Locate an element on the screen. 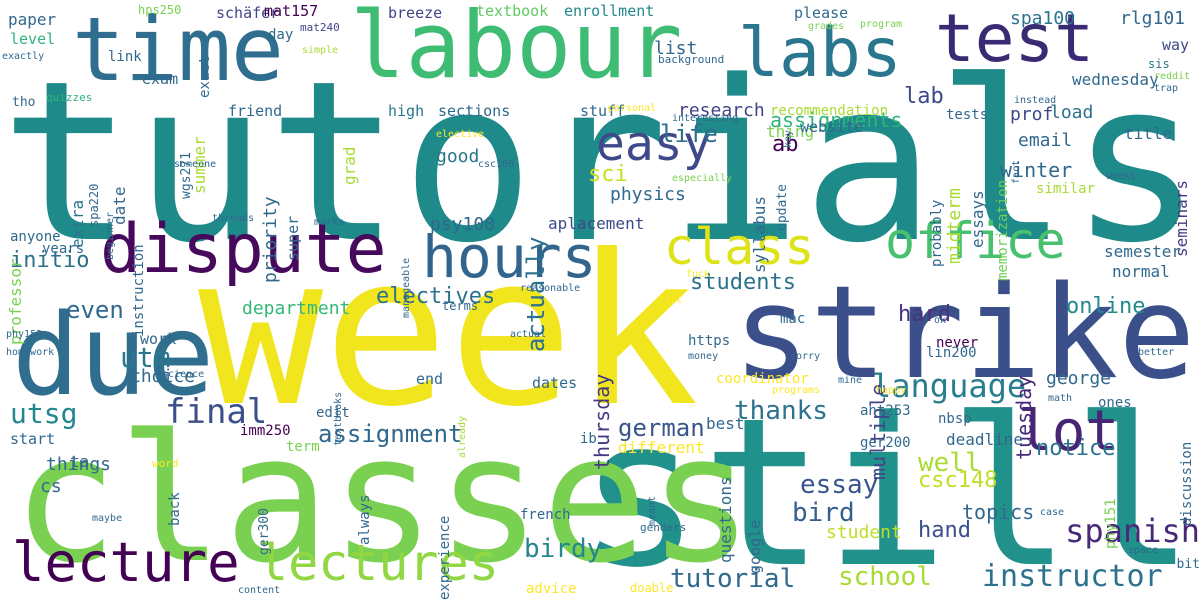 This screenshot has width=1200, height=600. word: bird is located at coordinates (823, 513).